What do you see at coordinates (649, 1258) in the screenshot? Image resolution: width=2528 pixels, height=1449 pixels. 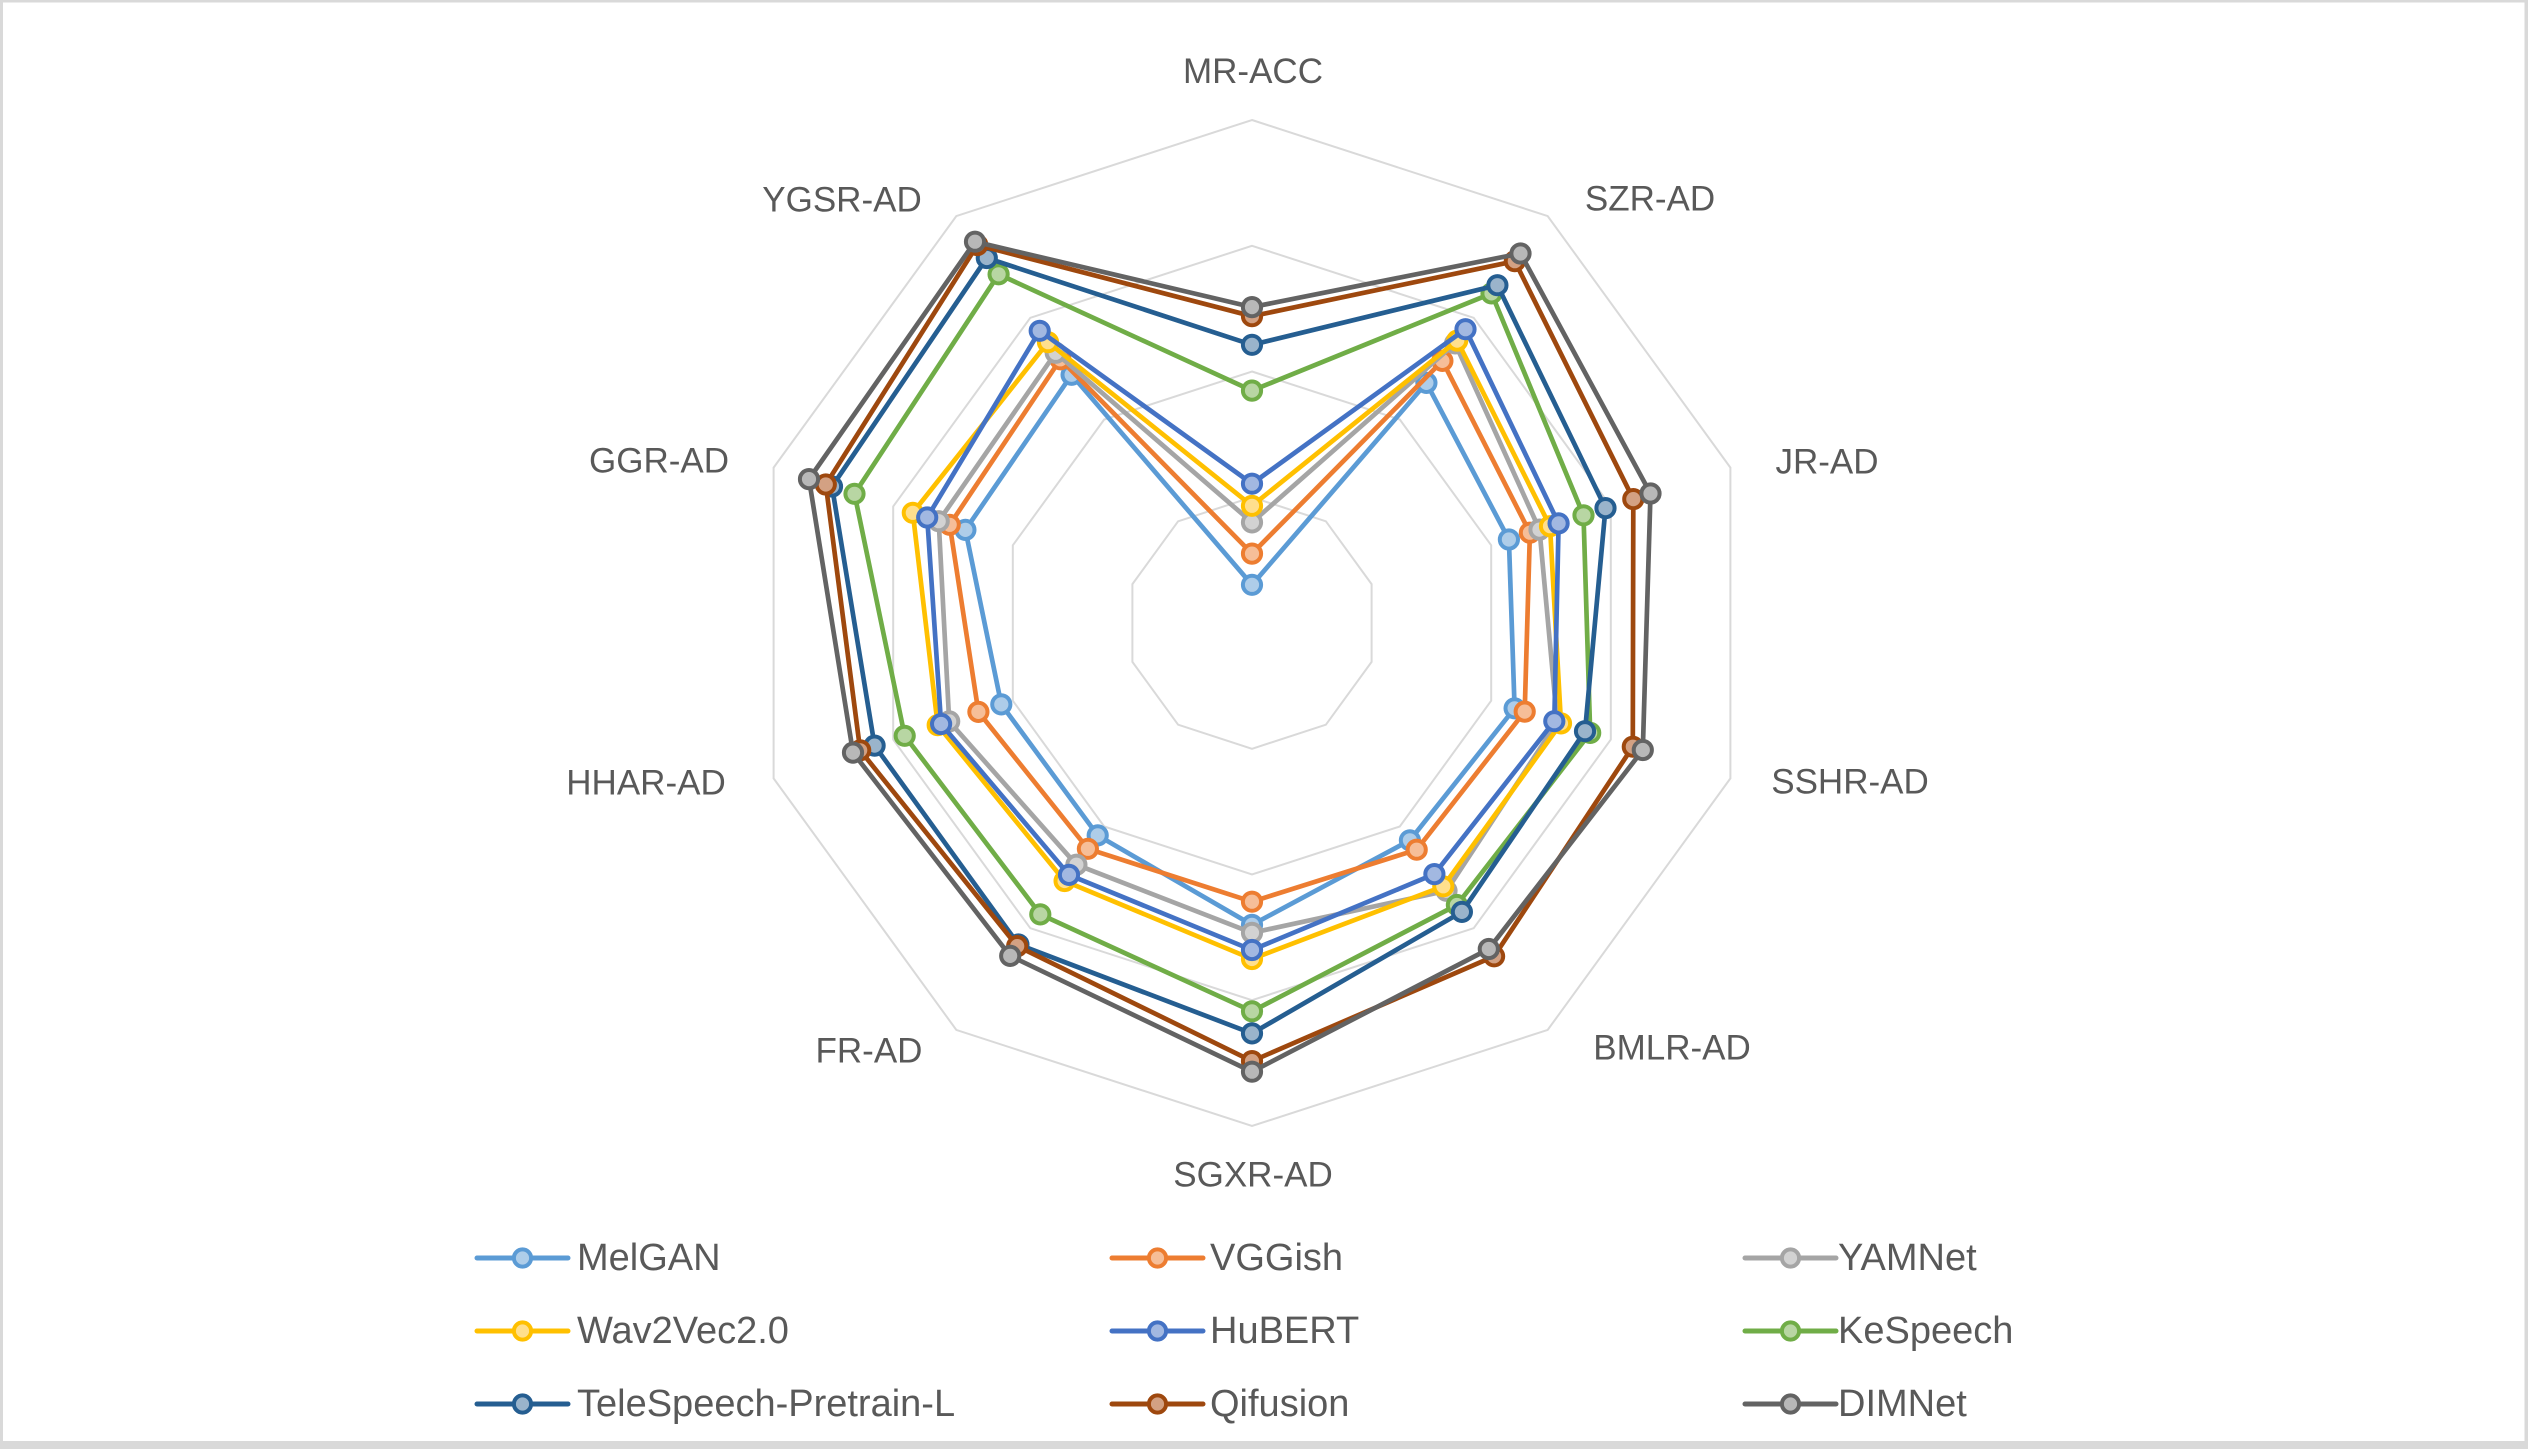 I see `svg-text: MelGAN` at bounding box center [649, 1258].